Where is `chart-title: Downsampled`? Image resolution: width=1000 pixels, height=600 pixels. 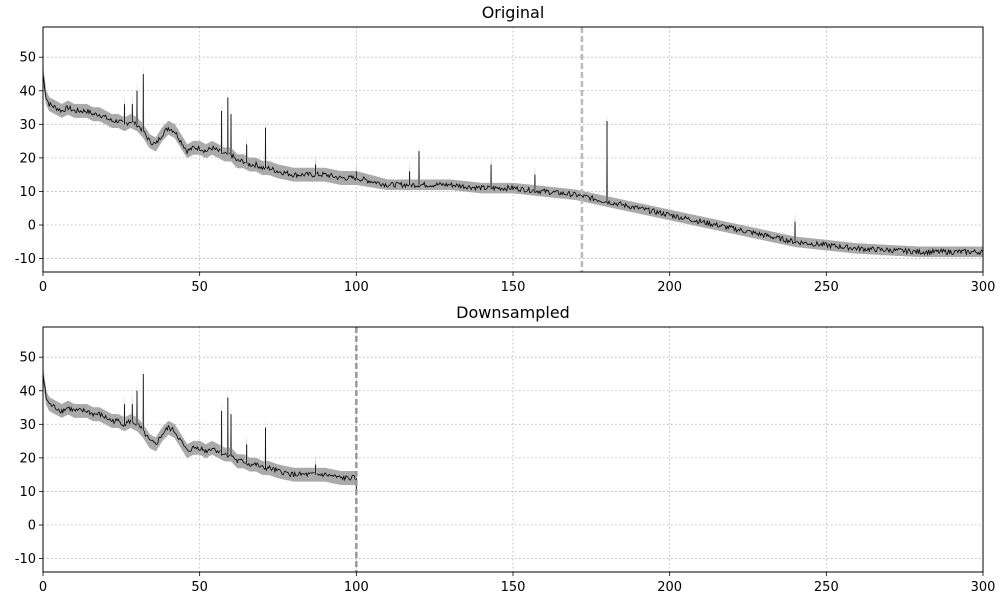
chart-title: Downsampled is located at coordinates (513, 312).